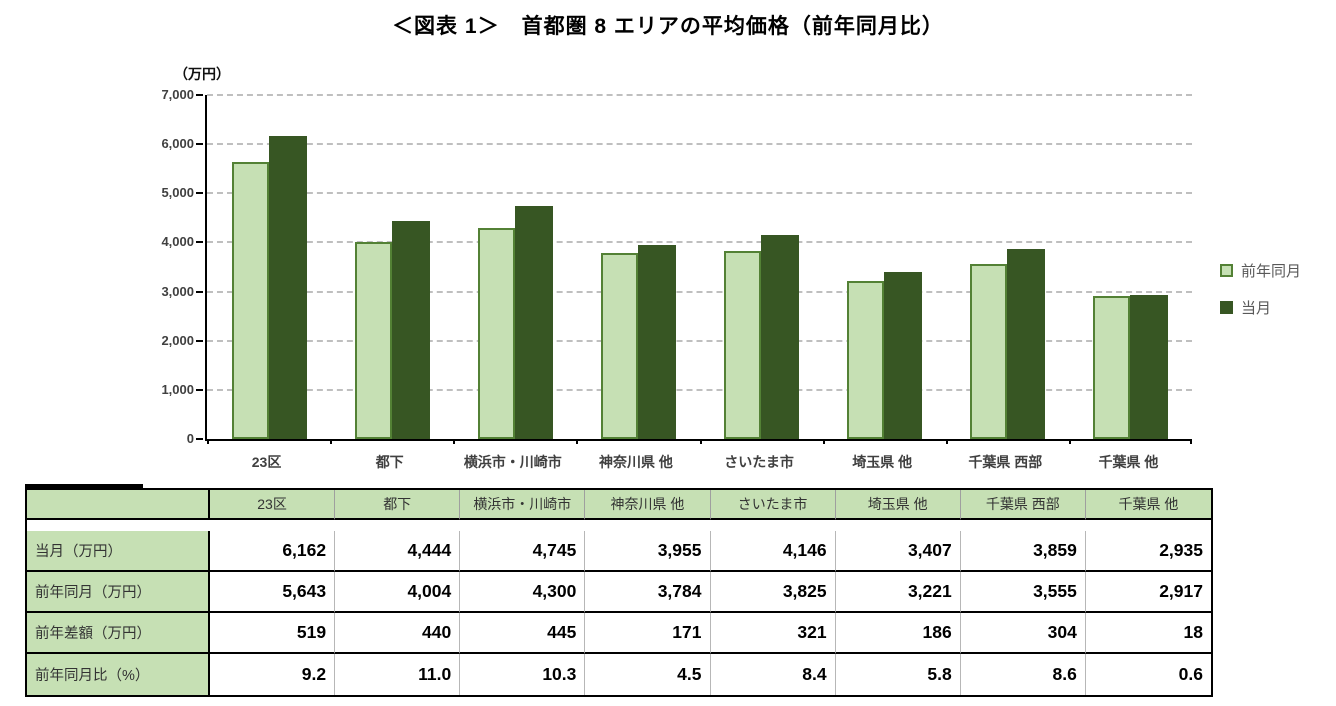 The image size is (1336, 706). I want to click on table-cell: 4,300, so click(523, 592).